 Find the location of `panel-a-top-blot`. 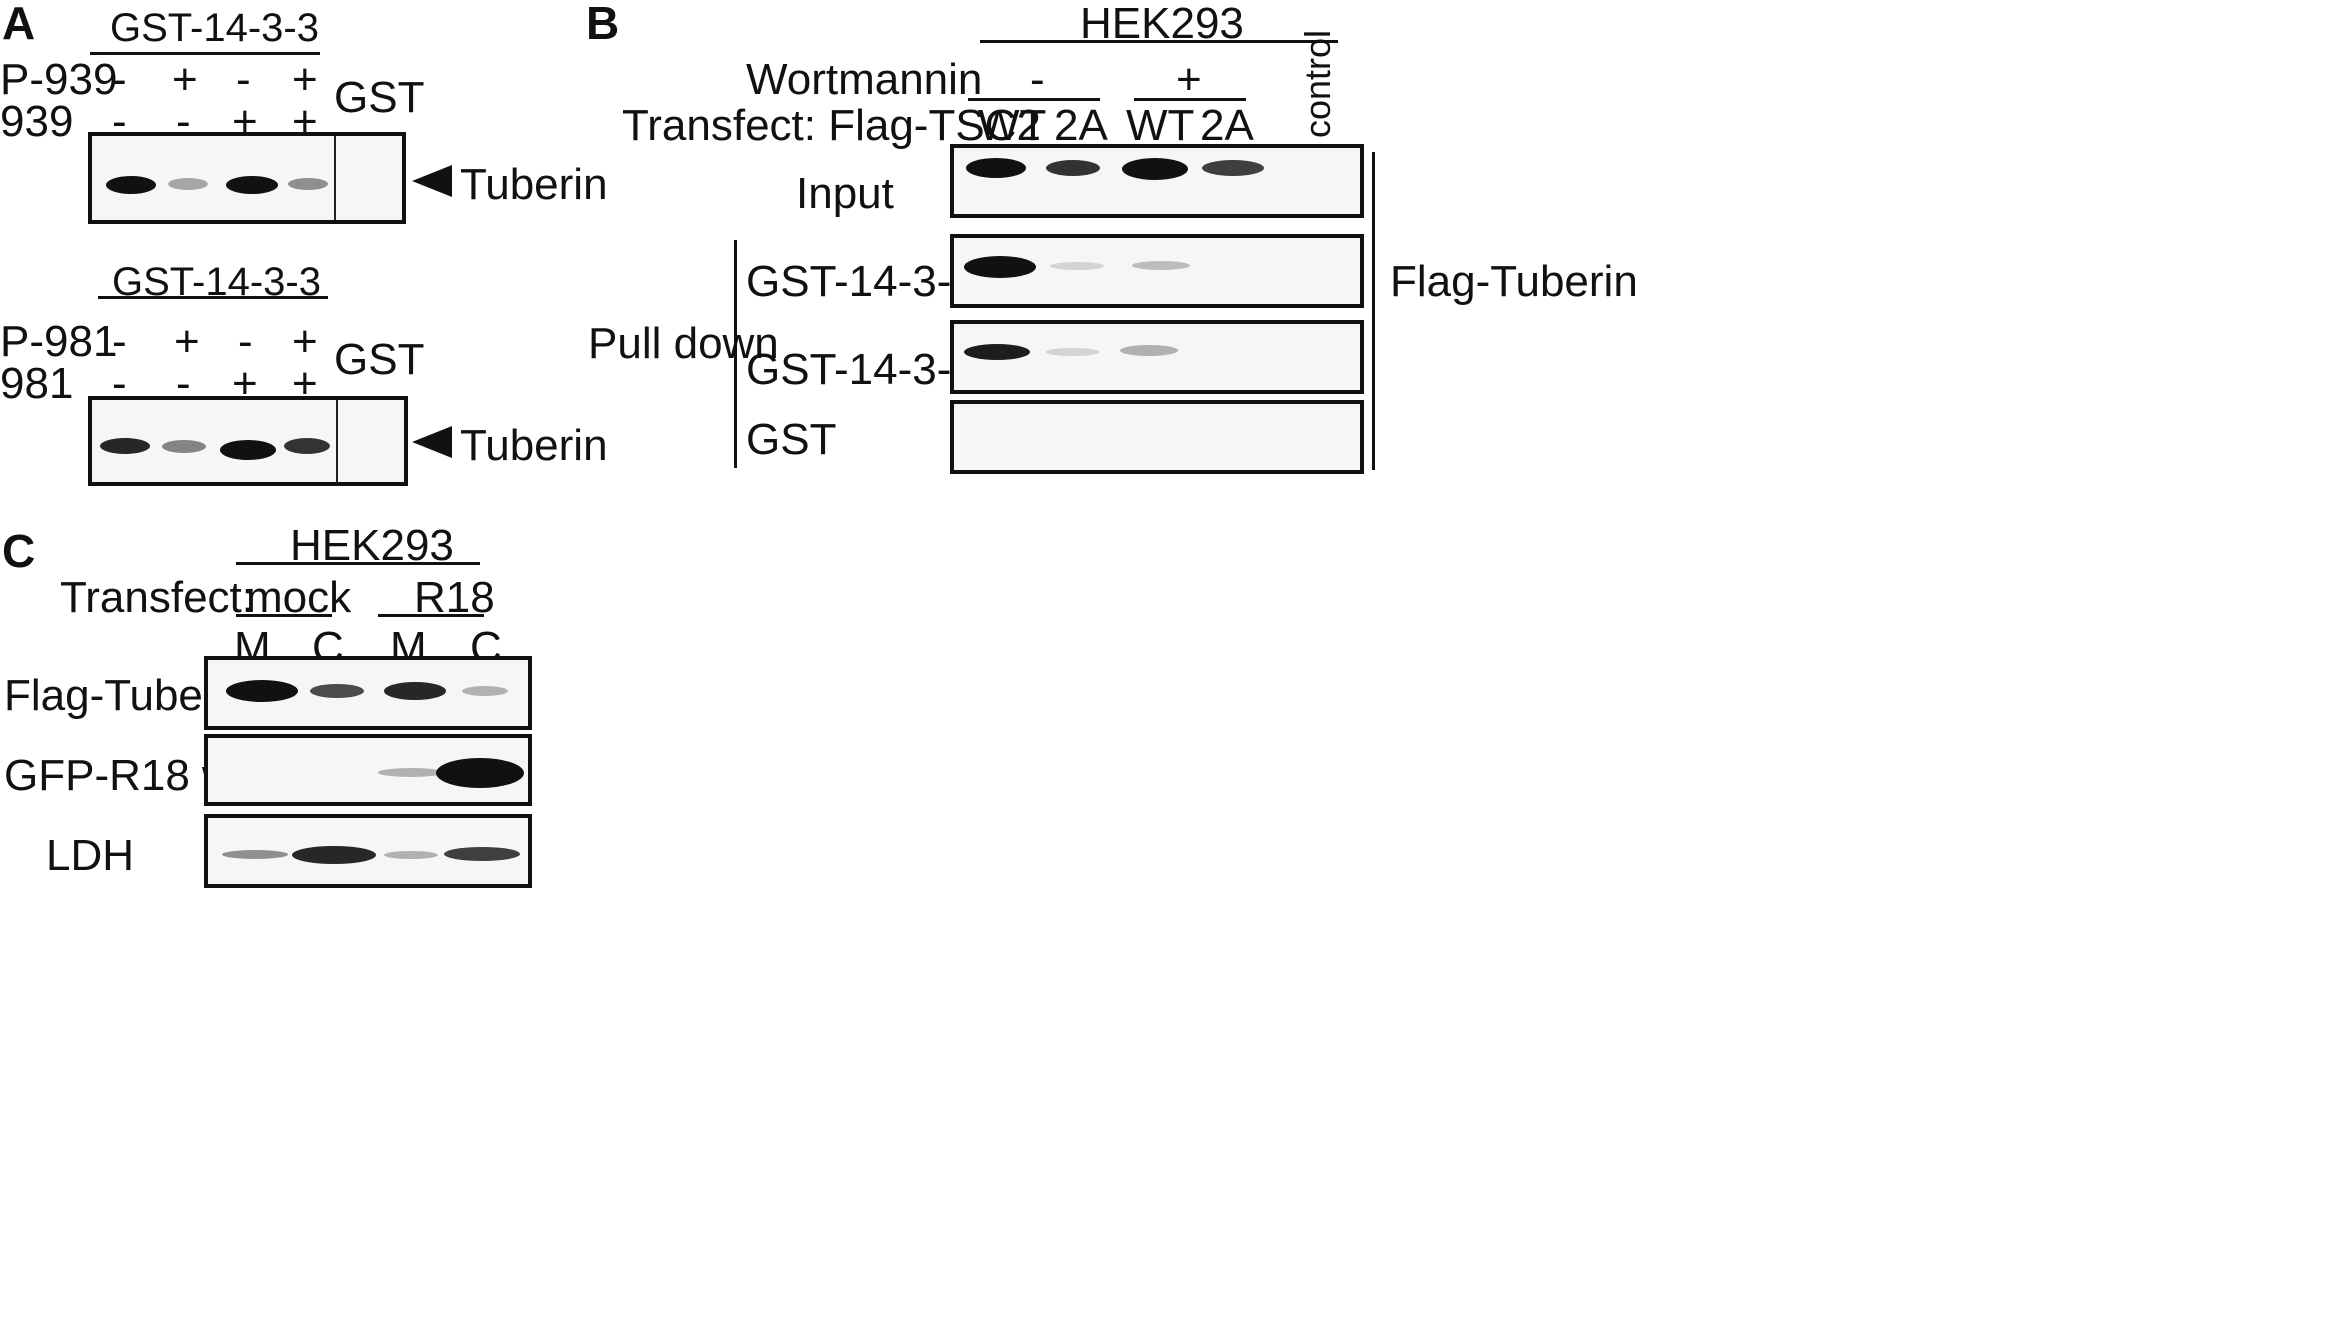

panel-a-top-blot is located at coordinates (247, 178).